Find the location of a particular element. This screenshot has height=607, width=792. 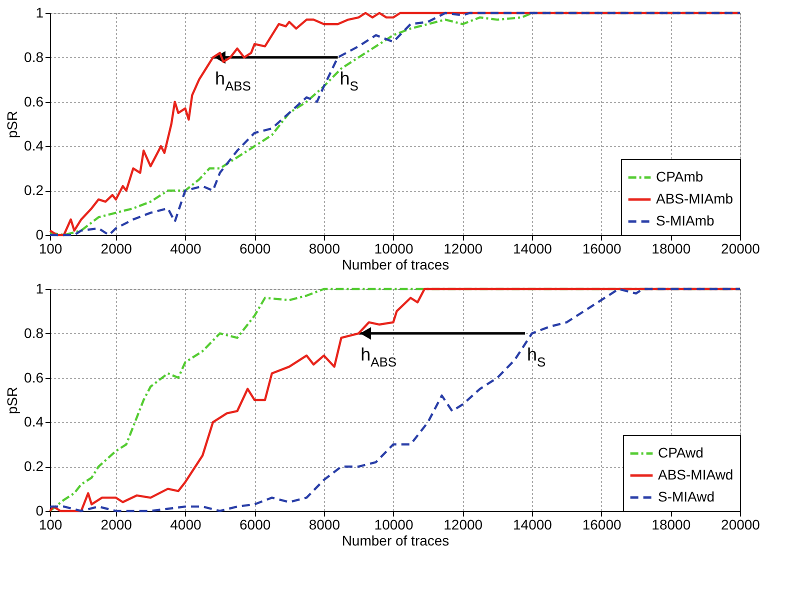

legend-label: ABS-MIAwd is located at coordinates (696, 474).